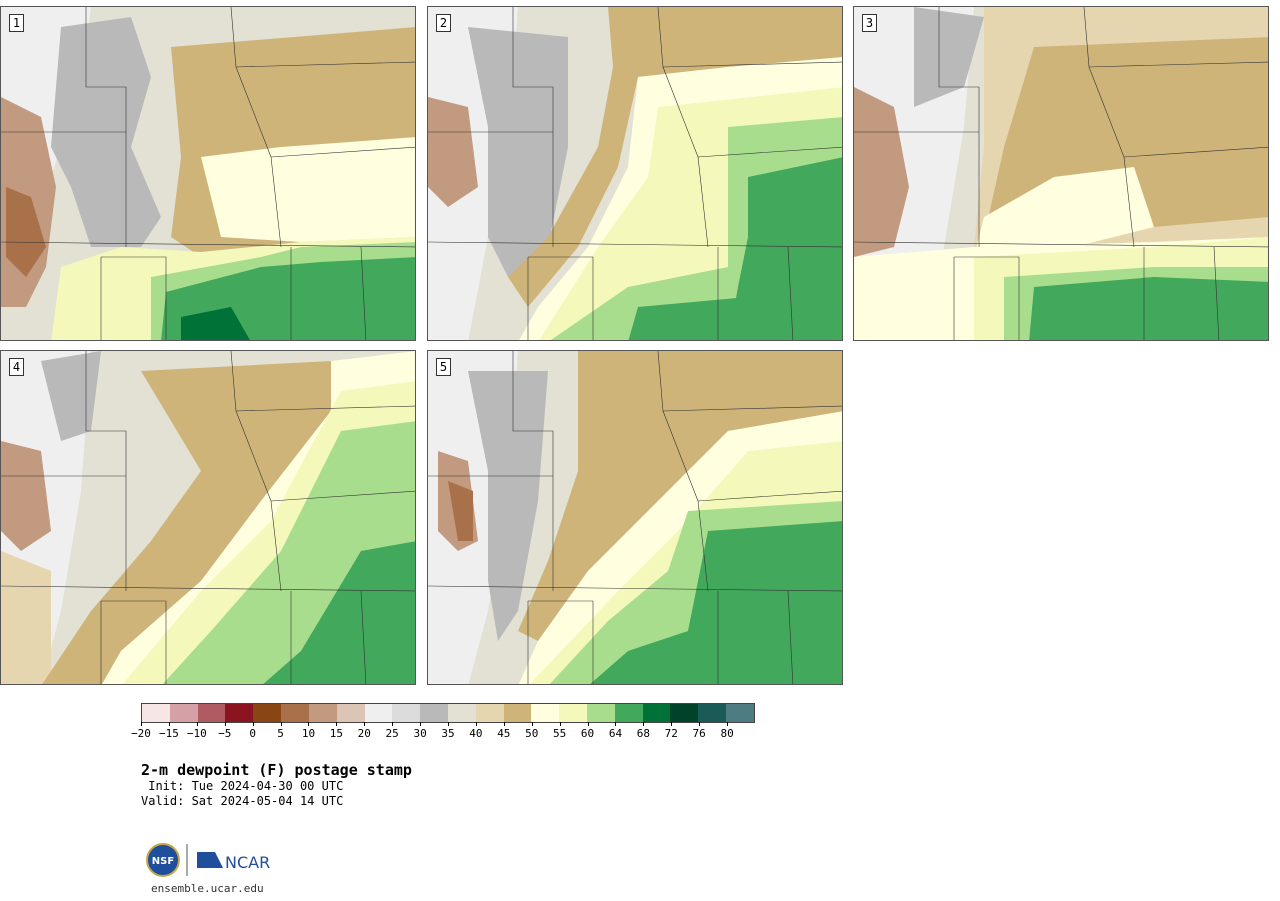 This screenshot has width=1280, height=901. What do you see at coordinates (242, 801) in the screenshot?
I see `valid-time: Valid: Sat 2024-05-04 14 UTC` at bounding box center [242, 801].